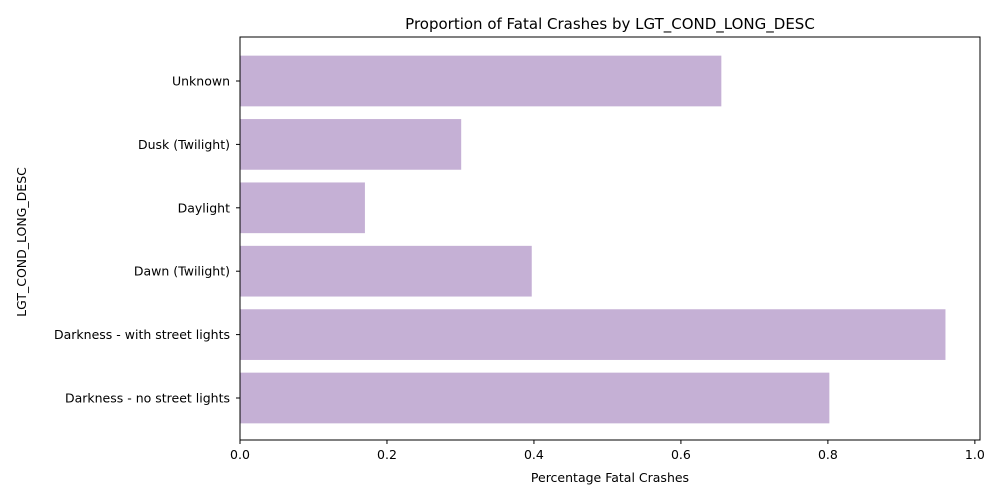  I want to click on x-tick-label: 0.0, so click(240, 454).